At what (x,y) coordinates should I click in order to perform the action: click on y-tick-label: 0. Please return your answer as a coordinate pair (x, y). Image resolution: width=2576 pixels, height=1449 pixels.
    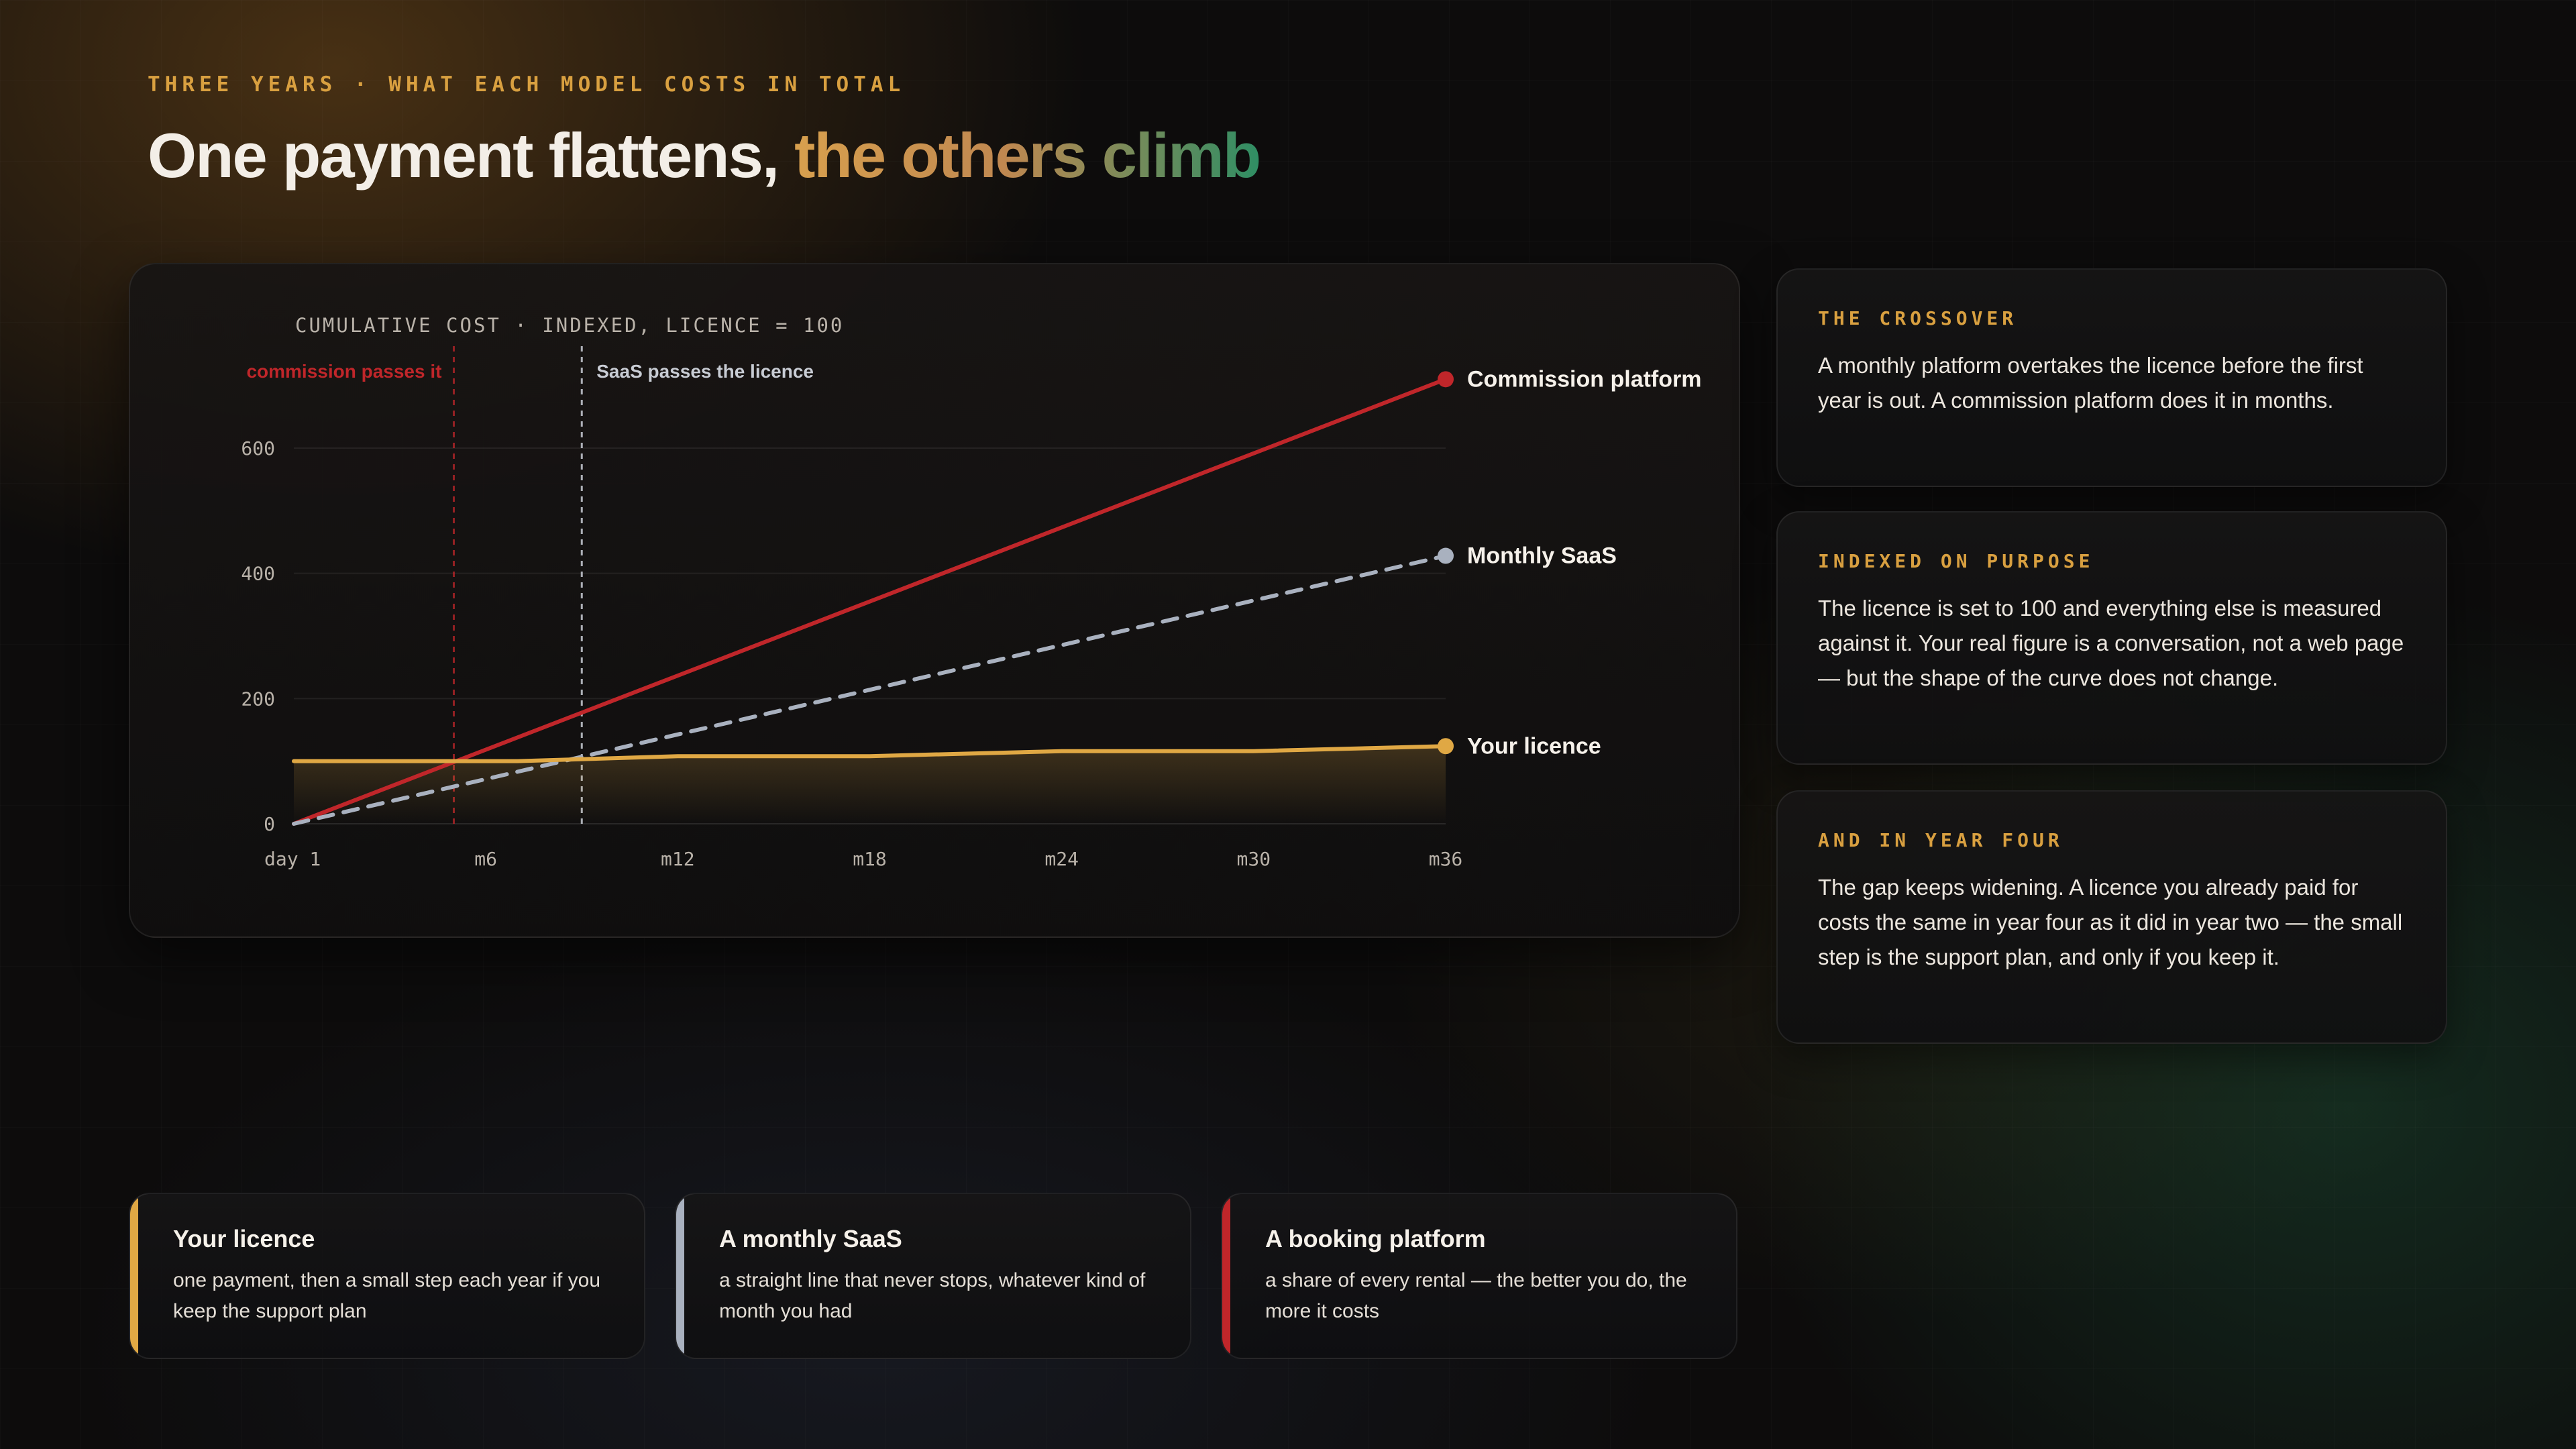
    Looking at the image, I should click on (269, 824).